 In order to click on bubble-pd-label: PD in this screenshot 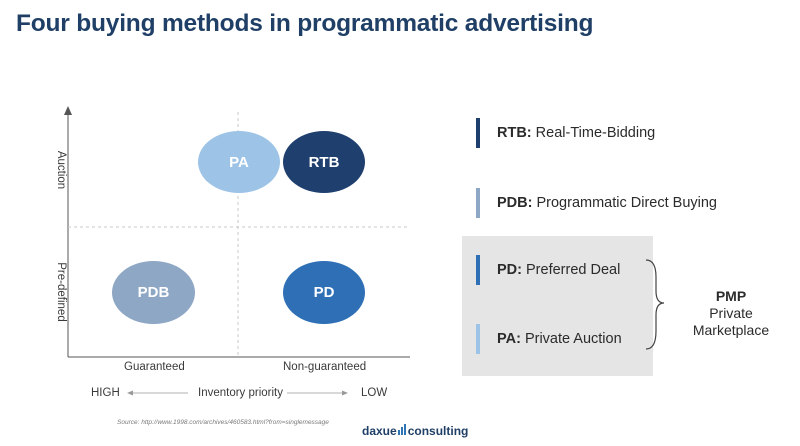, I will do `click(324, 292)`.